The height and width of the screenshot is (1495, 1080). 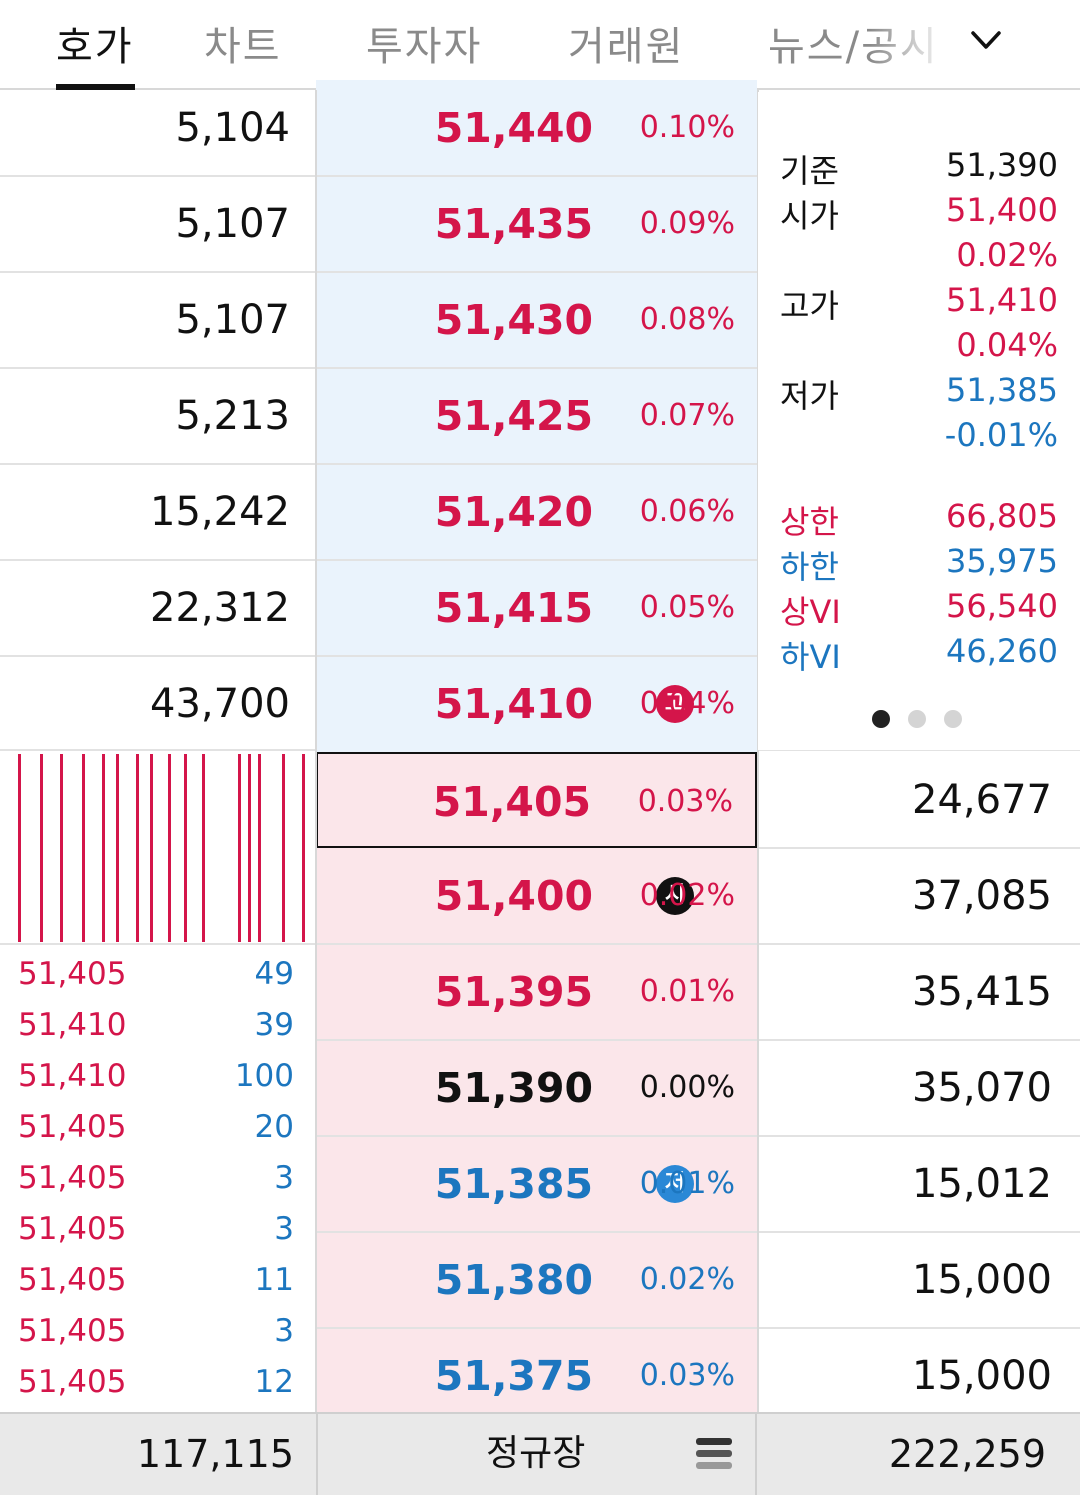 What do you see at coordinates (220, 704) in the screenshot?
I see `ask-quantity: 43,700` at bounding box center [220, 704].